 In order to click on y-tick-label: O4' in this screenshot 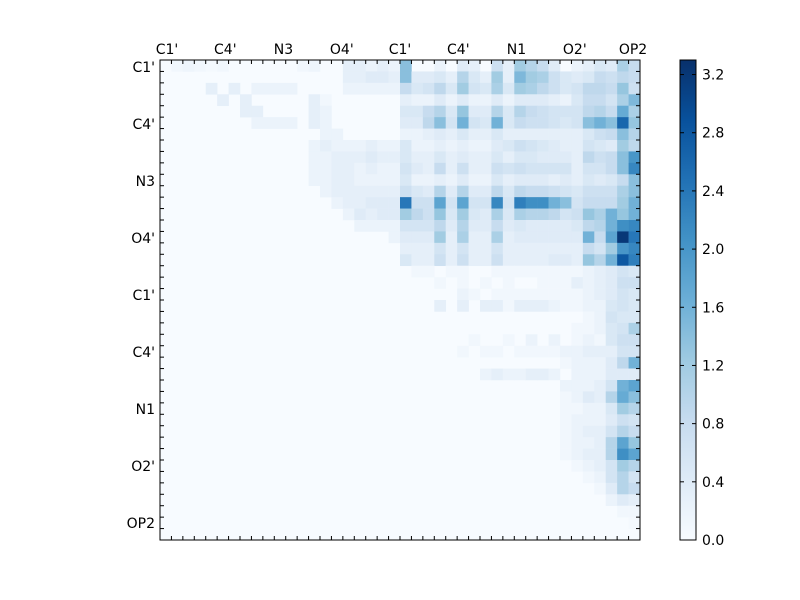, I will do `click(143, 239)`.